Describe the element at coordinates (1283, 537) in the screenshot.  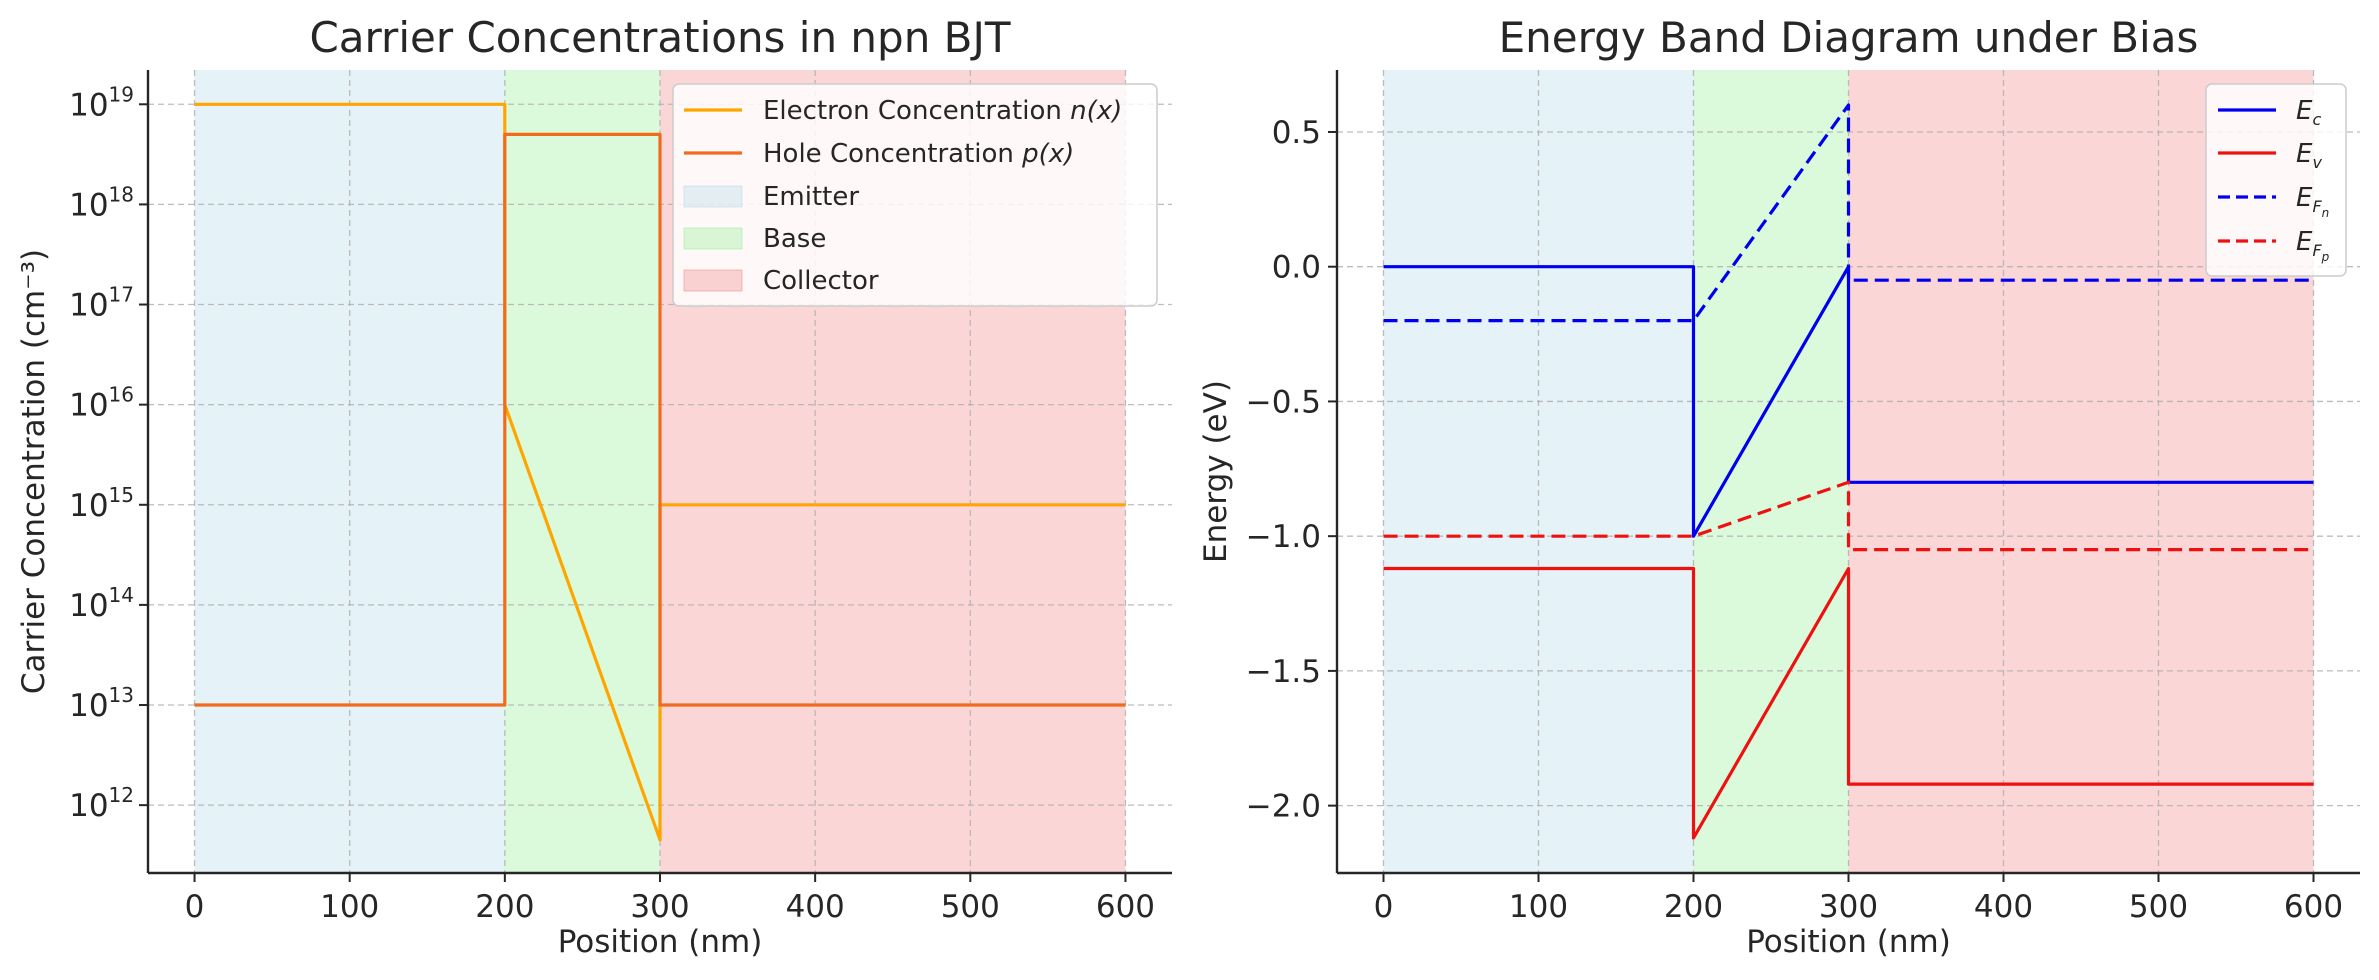
I see `y-tick-label: −1.0` at that location.